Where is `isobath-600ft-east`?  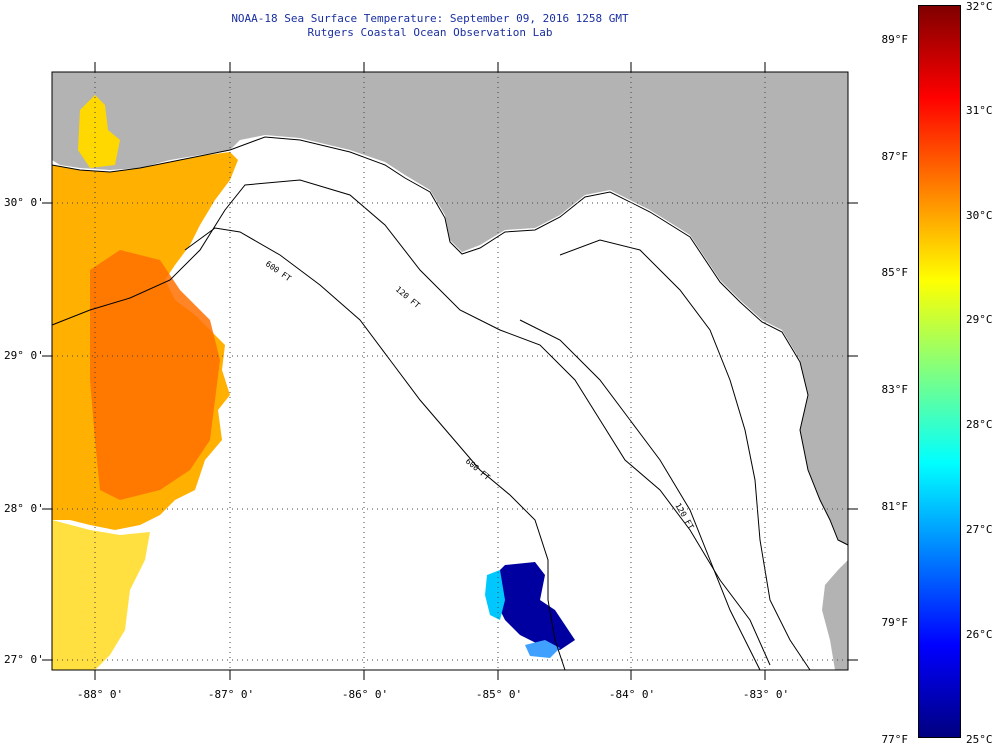 isobath-600ft-east is located at coordinates (640, 495).